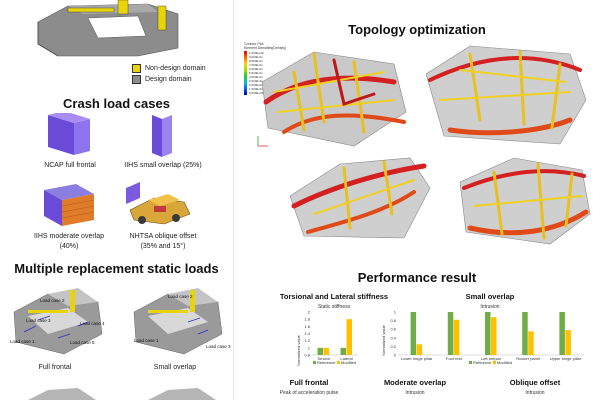 The width and height of the screenshot is (600, 400). Describe the element at coordinates (163, 165) in the screenshot. I see `crash-case-label: IIHS small overlap (25%)` at that location.